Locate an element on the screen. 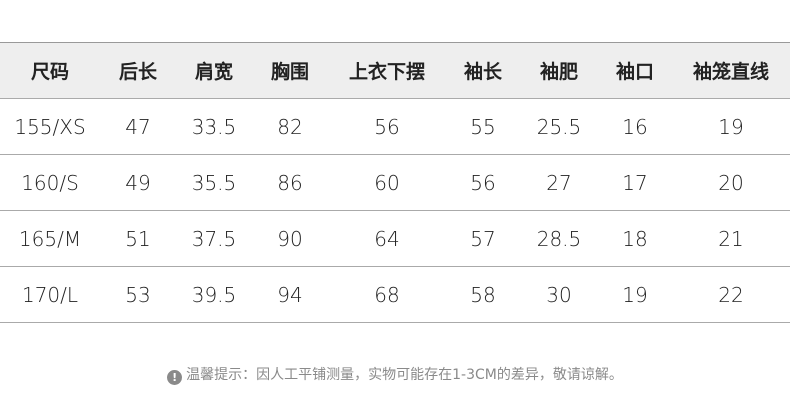 This screenshot has height=412, width=790. table-row: 170/L 53 39.5 94 68 58 30 19 22 is located at coordinates (395, 294).